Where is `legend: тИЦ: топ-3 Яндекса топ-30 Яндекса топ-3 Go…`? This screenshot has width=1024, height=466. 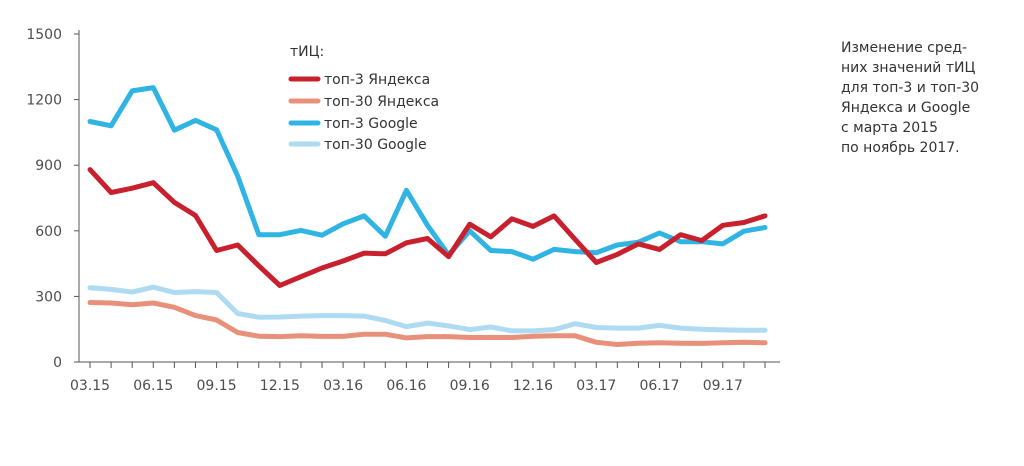
legend: тИЦ: топ-3 Яндекса топ-30 Яндекса топ-3 Go… is located at coordinates (395, 101).